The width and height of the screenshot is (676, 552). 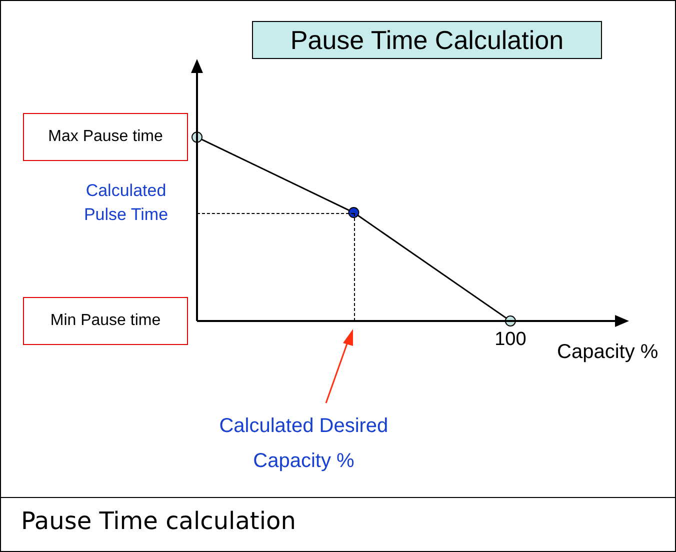 I want to click on chart-title: Pause Time Calculation, so click(x=427, y=40).